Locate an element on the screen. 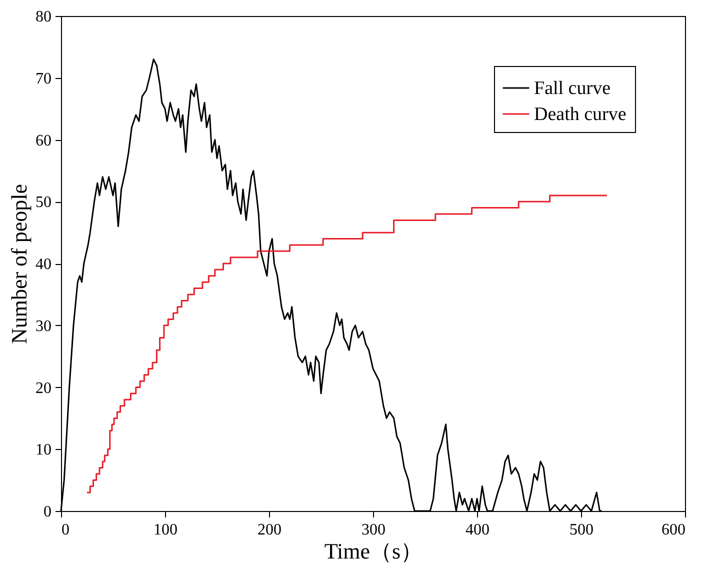  y-axis-title: Number of people is located at coordinates (19, 264).